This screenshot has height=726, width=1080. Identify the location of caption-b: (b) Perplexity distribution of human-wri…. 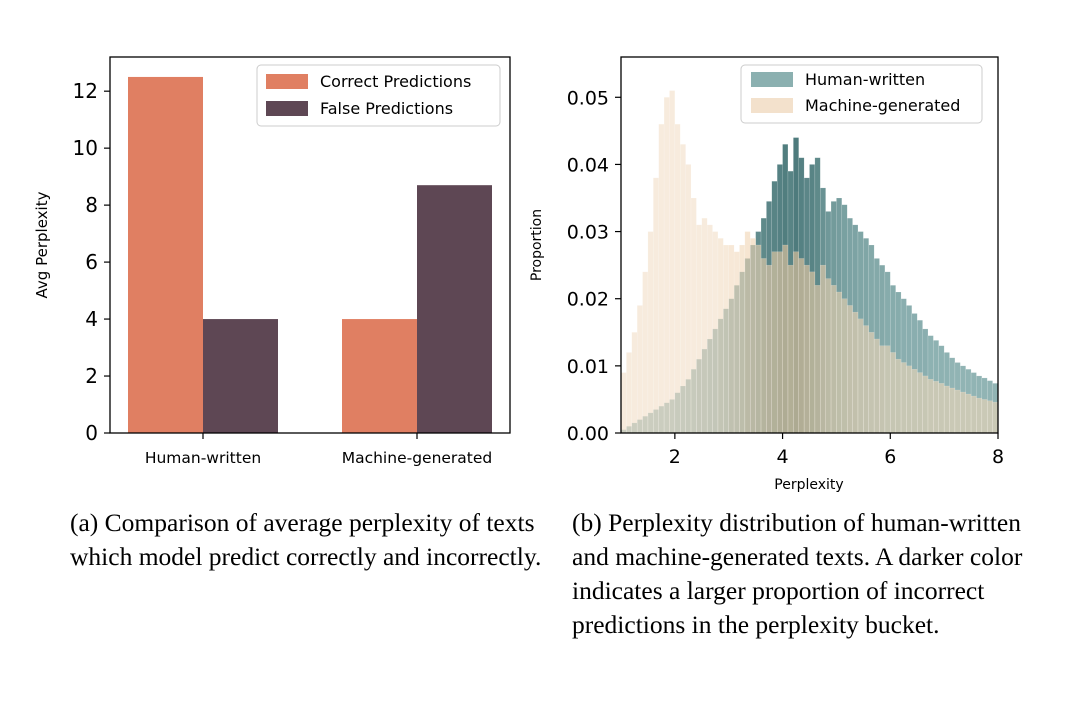
(797, 573).